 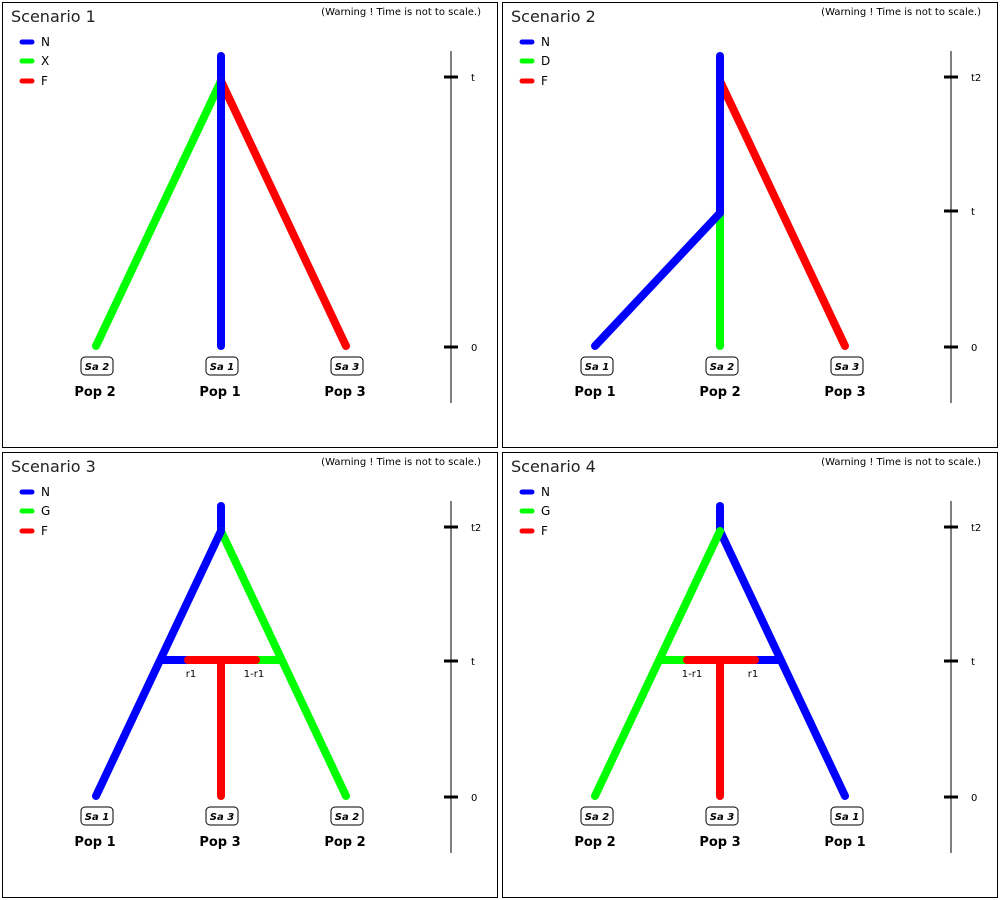 I want to click on scenario-title: Scenario 3, so click(x=53, y=466).